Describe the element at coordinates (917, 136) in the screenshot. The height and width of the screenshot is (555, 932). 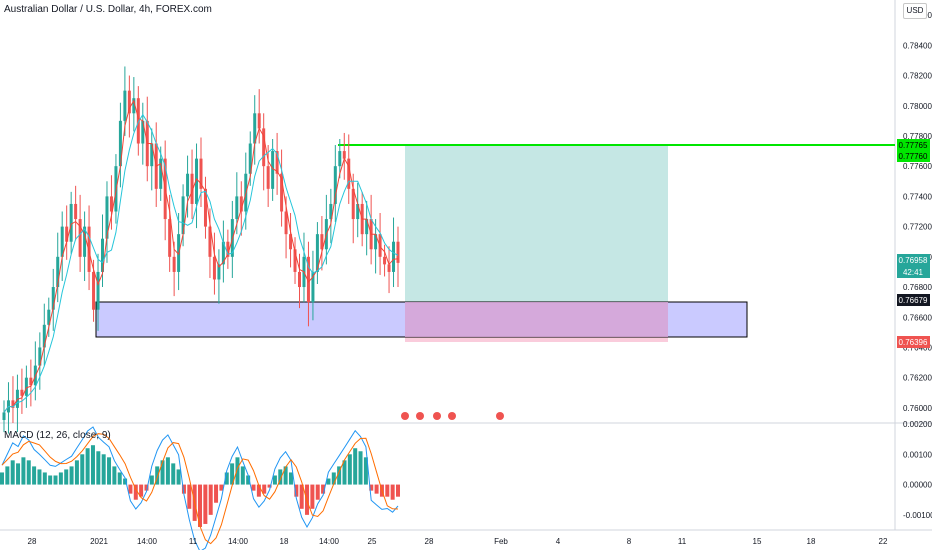
I see `y-tick-label: 0.77800` at that location.